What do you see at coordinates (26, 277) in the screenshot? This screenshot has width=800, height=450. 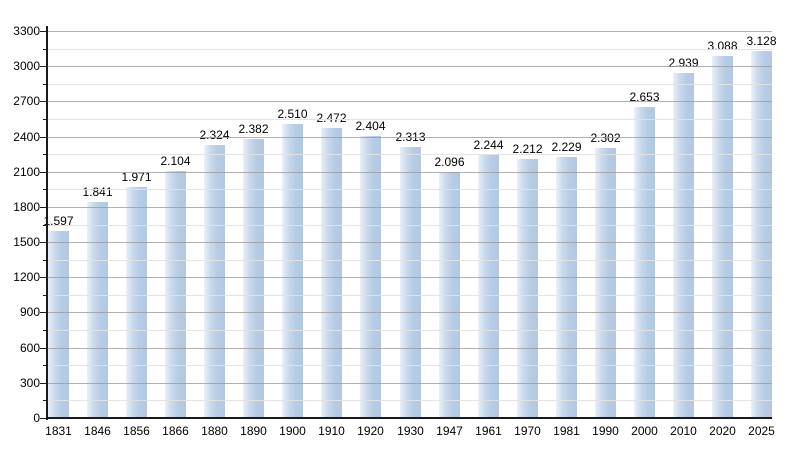 I see `y-tick-label: 1200` at bounding box center [26, 277].